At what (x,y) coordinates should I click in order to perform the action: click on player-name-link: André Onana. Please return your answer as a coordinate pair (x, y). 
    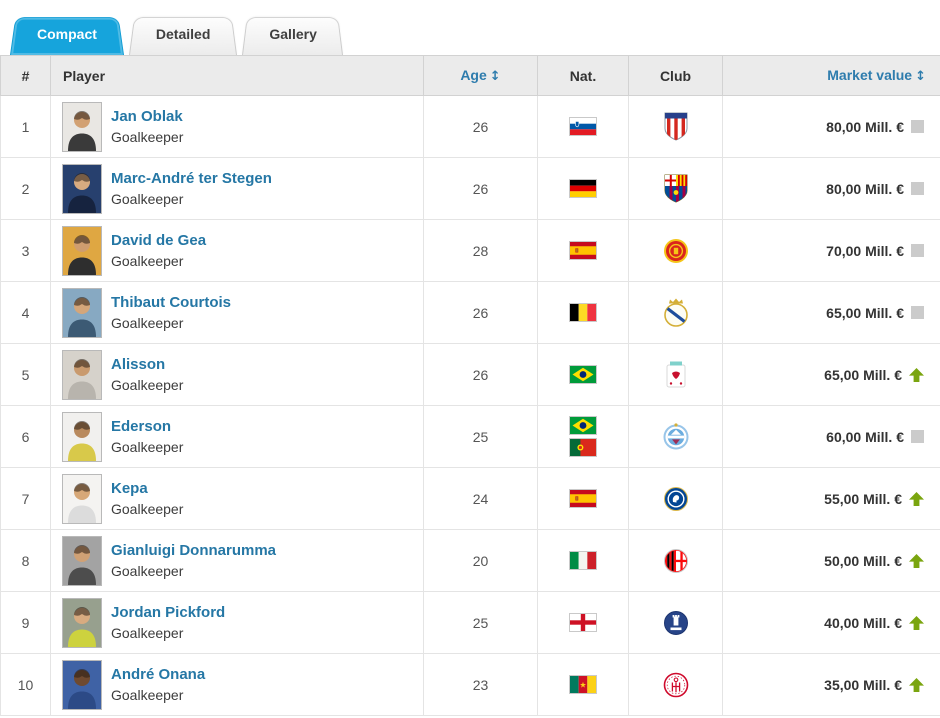
    Looking at the image, I should click on (158, 674).